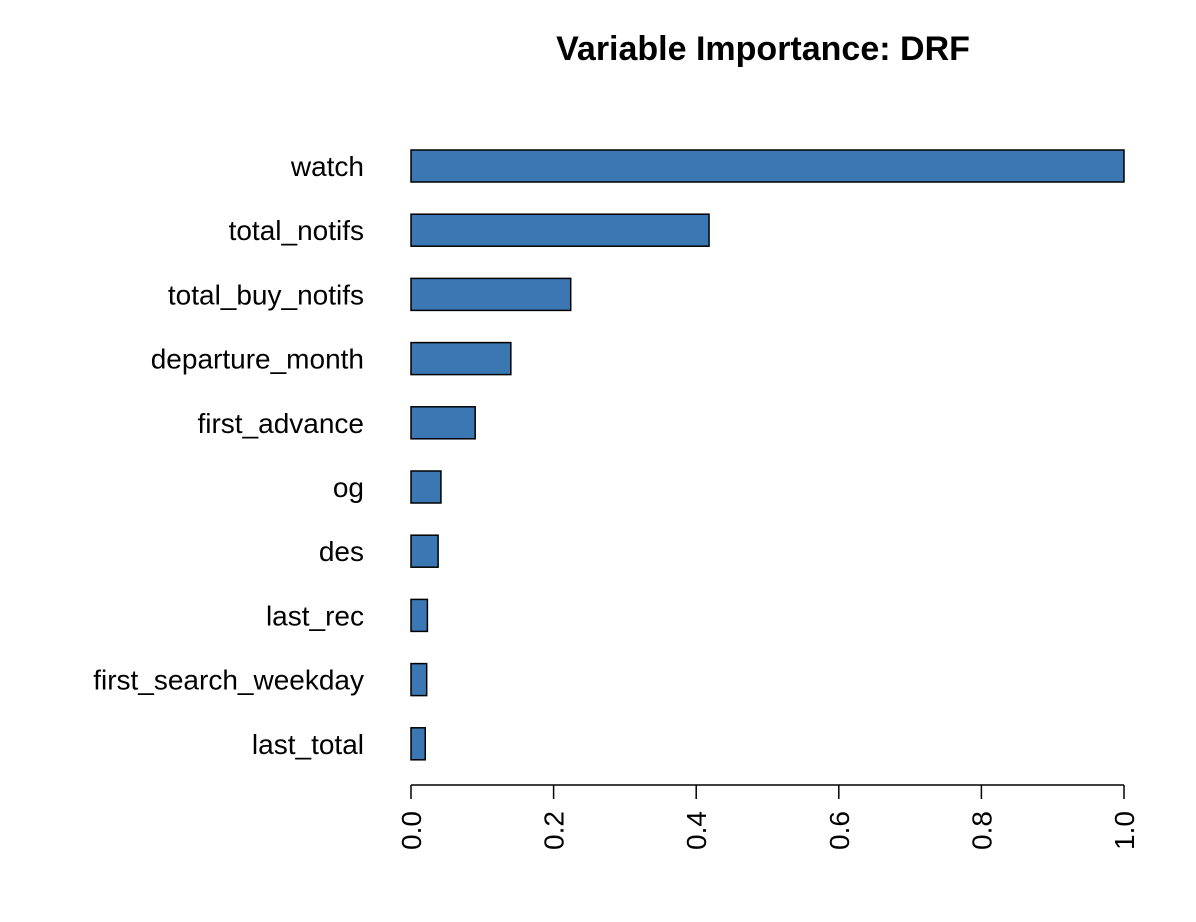 This screenshot has height=922, width=1196. What do you see at coordinates (491, 294) in the screenshot?
I see `bar-total-buy-notifs` at bounding box center [491, 294].